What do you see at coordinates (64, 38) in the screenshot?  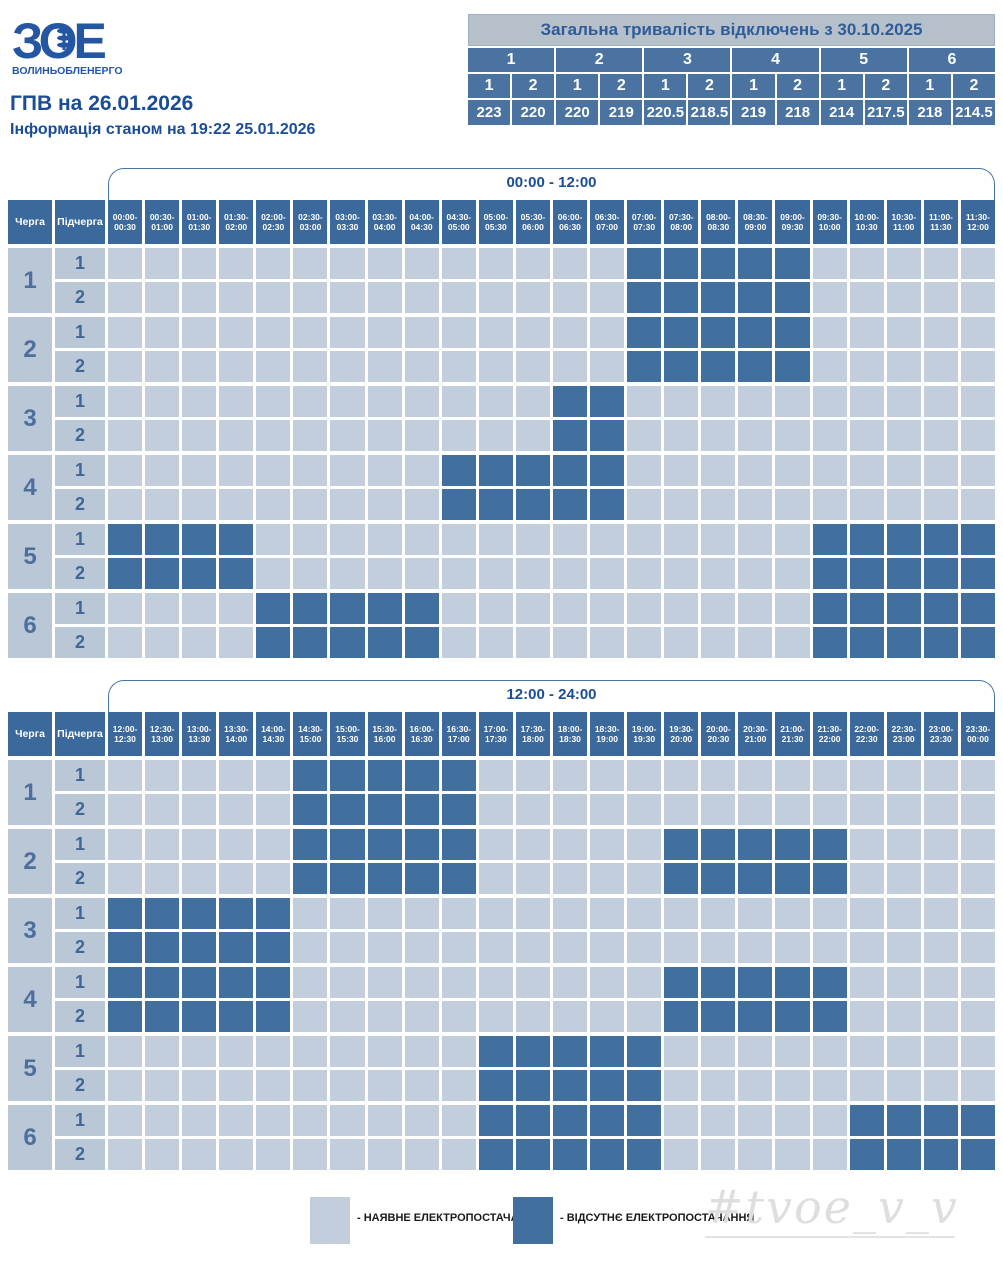 I see `insulator-icon` at bounding box center [64, 38].